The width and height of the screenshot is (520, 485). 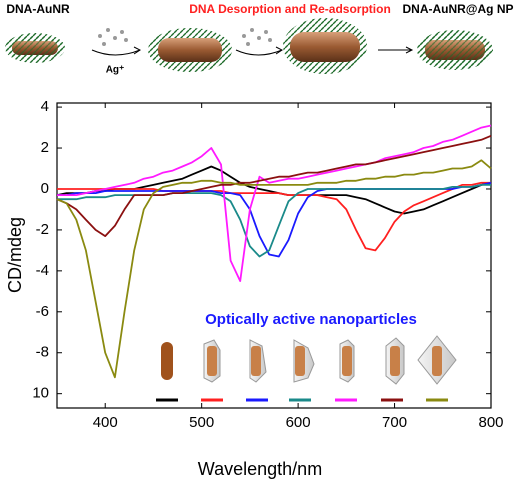 What do you see at coordinates (260, 469) in the screenshot?
I see `x-axis-title: Wavelength/nm` at bounding box center [260, 469].